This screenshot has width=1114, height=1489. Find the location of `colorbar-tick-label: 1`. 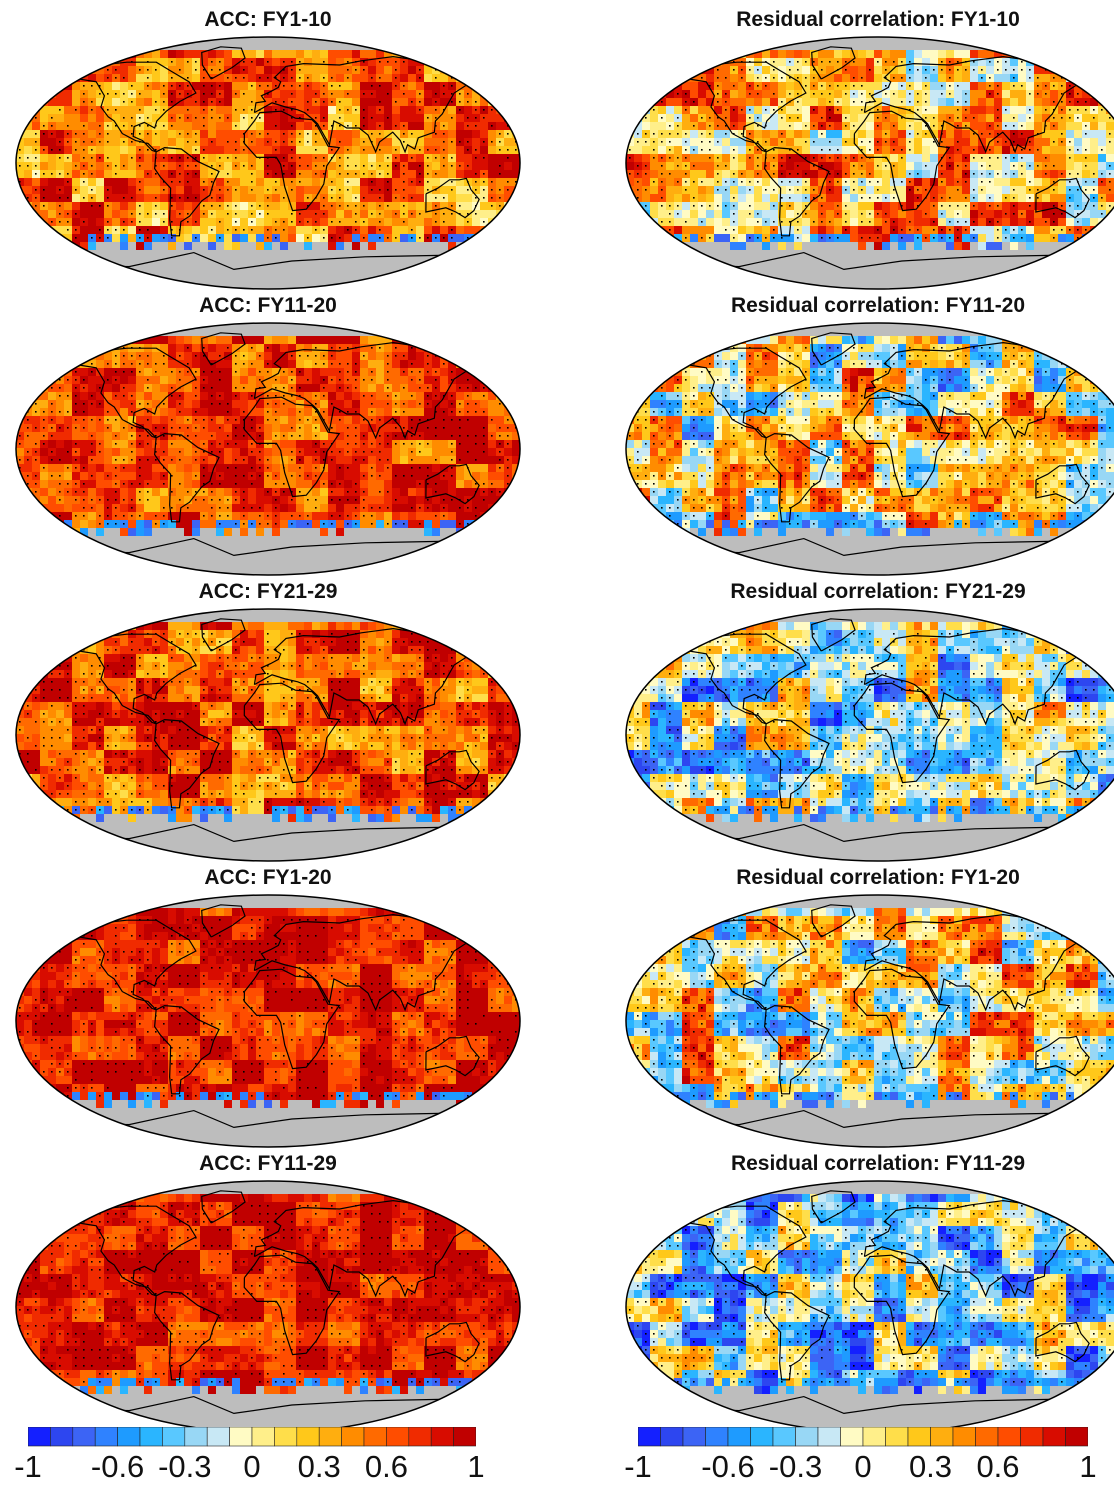

colorbar-tick-label: 1 is located at coordinates (1087, 1467).